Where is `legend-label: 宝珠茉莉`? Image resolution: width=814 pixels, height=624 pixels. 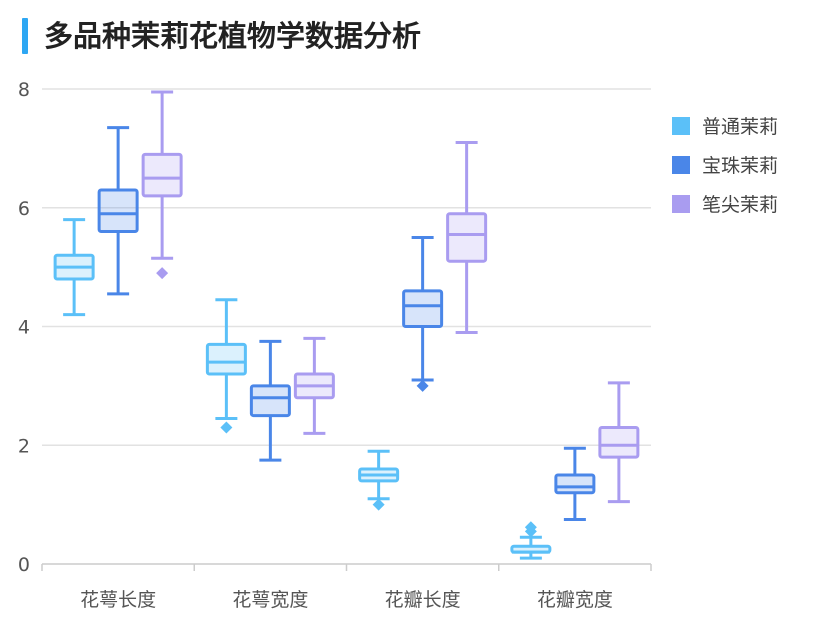 legend-label: 宝珠茉莉 is located at coordinates (740, 166).